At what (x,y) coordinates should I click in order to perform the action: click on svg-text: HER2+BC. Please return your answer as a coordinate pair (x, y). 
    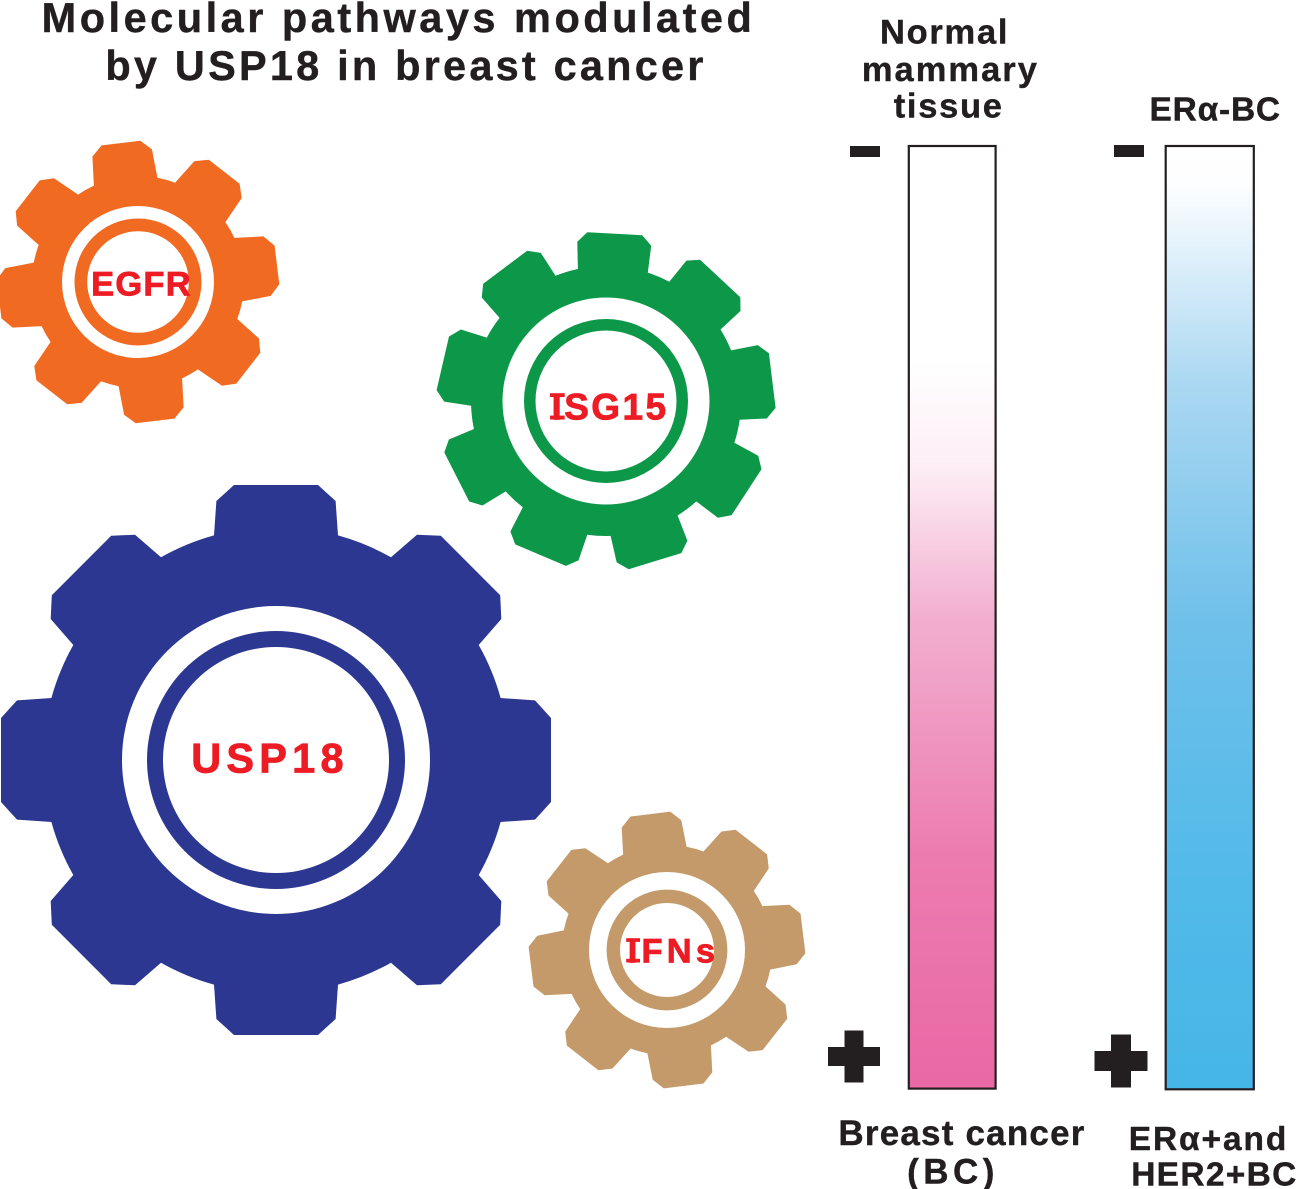
    Looking at the image, I should click on (1214, 1173).